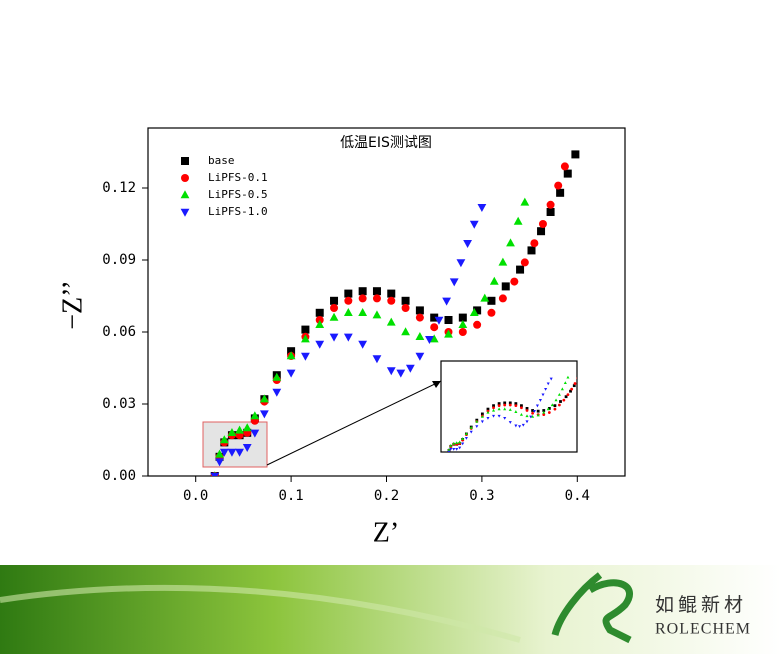  What do you see at coordinates (238, 211) in the screenshot?
I see `legend-label: LiPFS-1.0` at bounding box center [238, 211].